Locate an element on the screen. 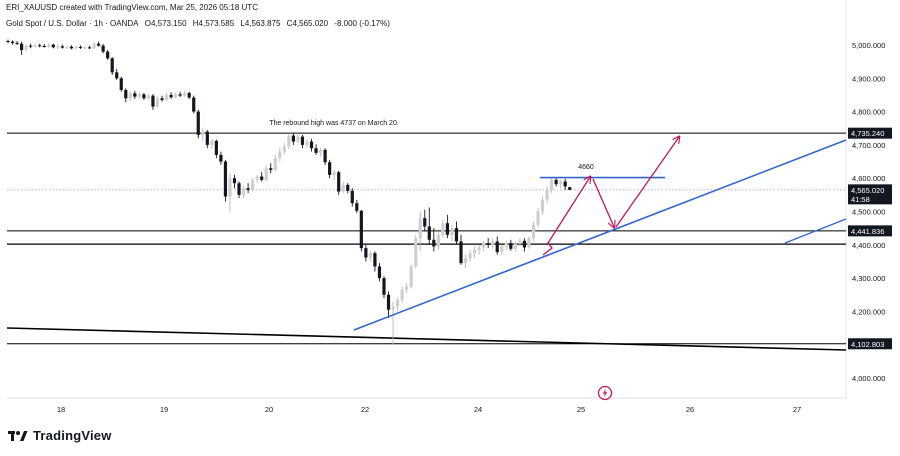 The height and width of the screenshot is (456, 900). current-price-label-text: 4,565.020 is located at coordinates (867, 190).